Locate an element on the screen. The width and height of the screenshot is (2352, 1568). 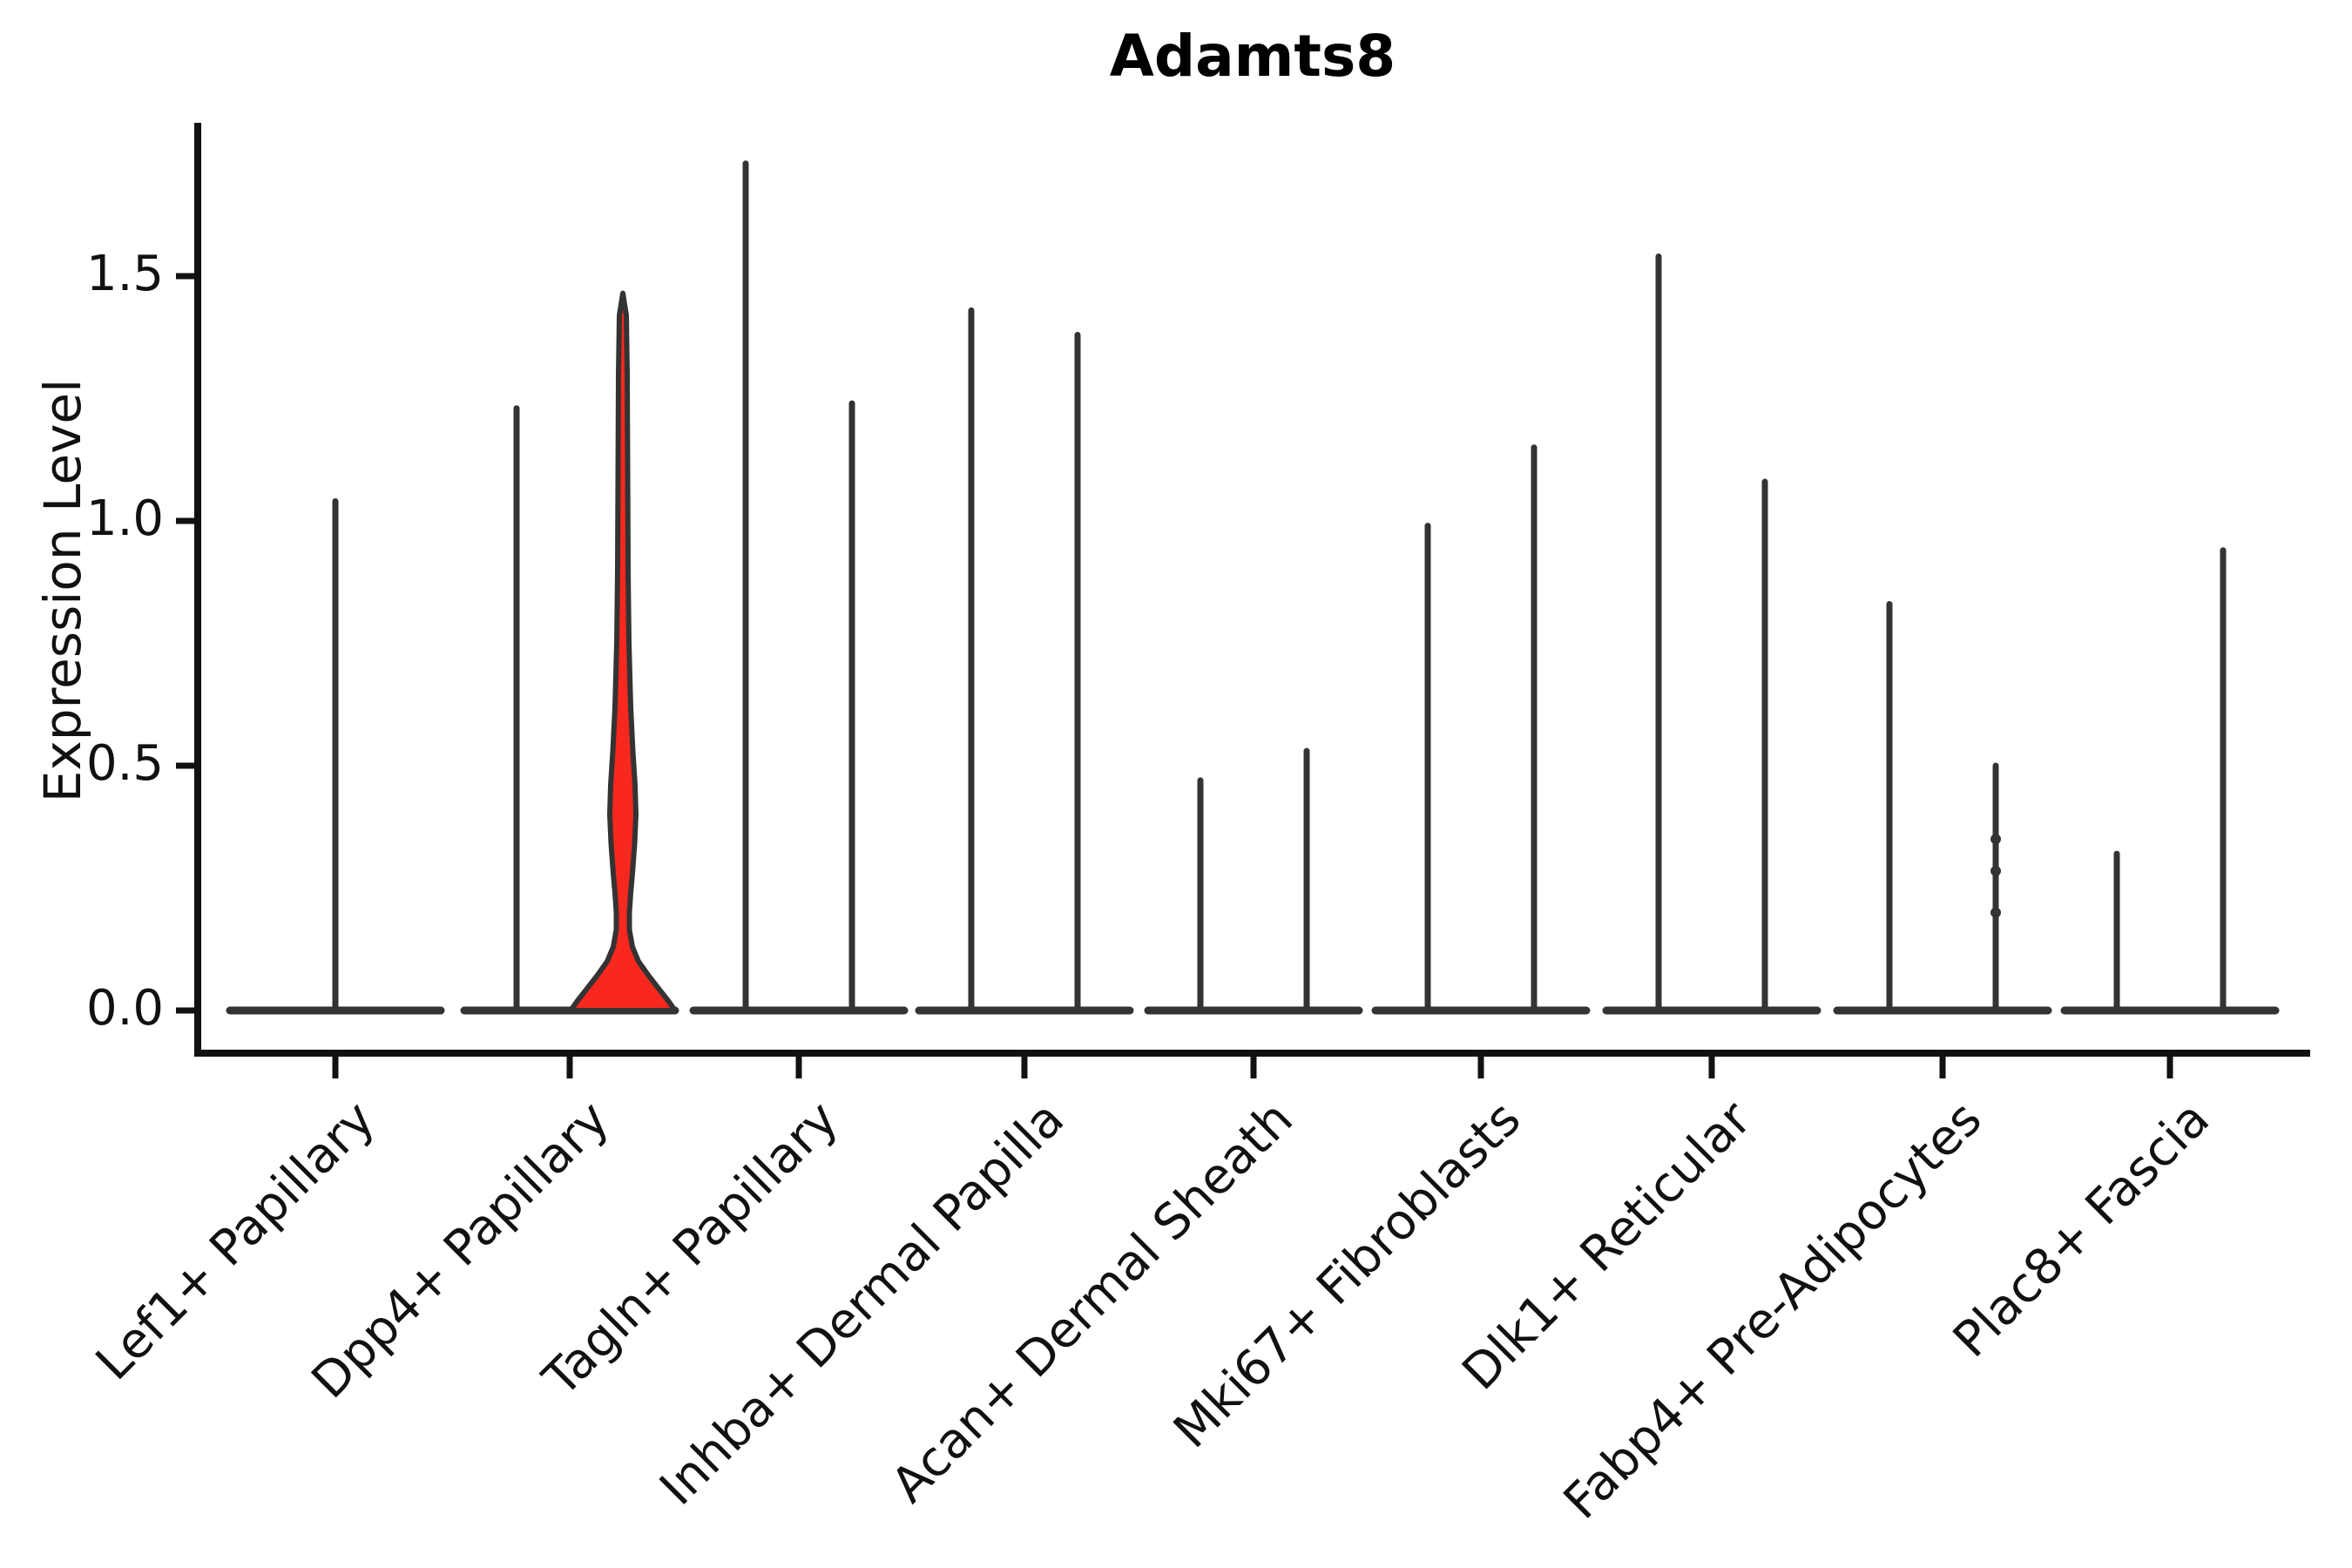
y-tick-label: 1.5 is located at coordinates (125, 273).